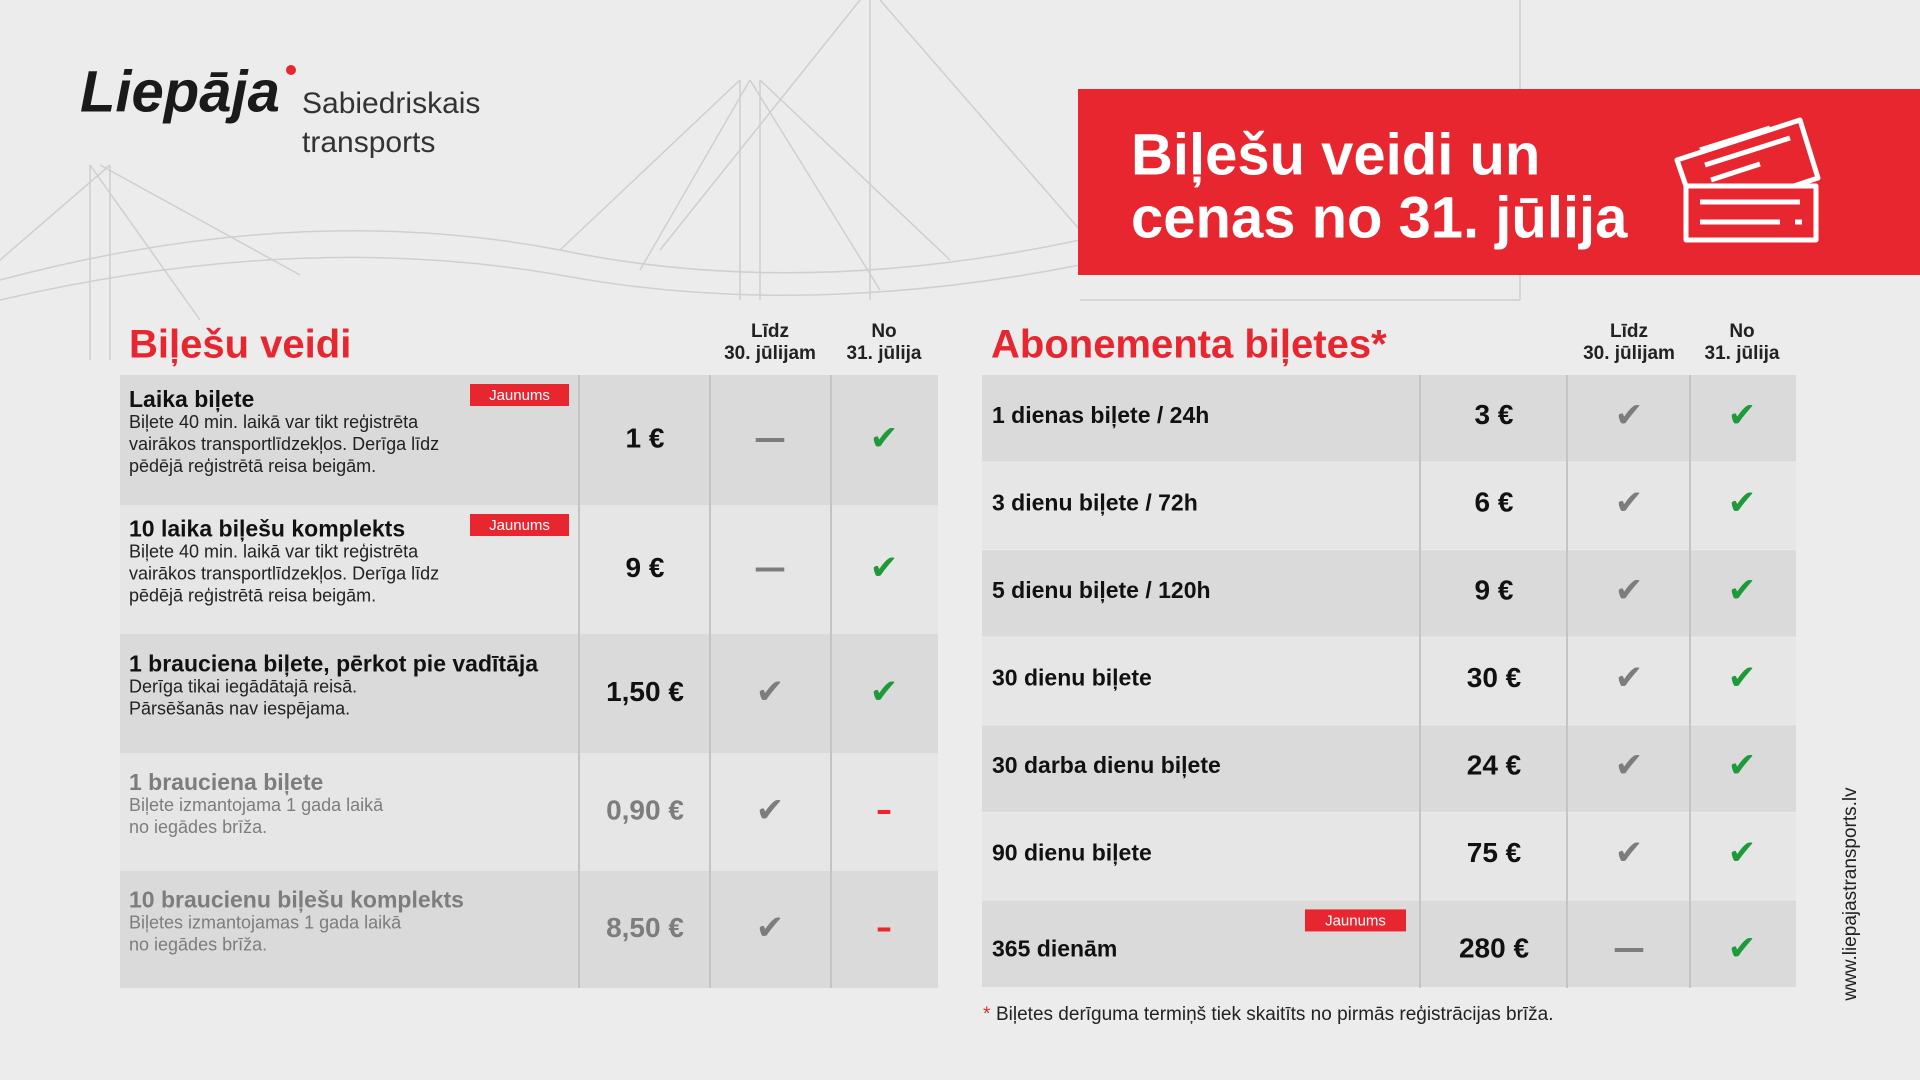 The image size is (1920, 1080). I want to click on ticket-name: 1 brauciena biļete, pērkot pie vadītāja, so click(333, 664).